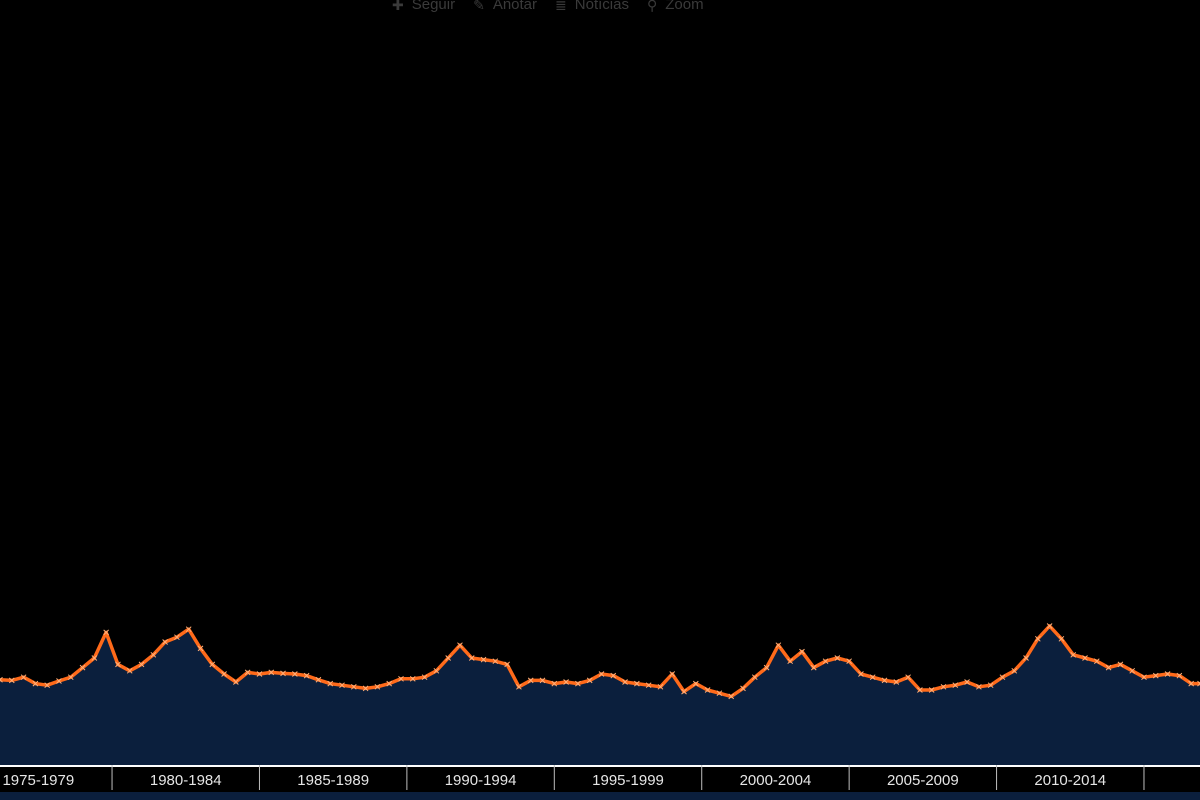 The image size is (1200, 800). I want to click on x-tick-label: 1975-1979, so click(38, 780).